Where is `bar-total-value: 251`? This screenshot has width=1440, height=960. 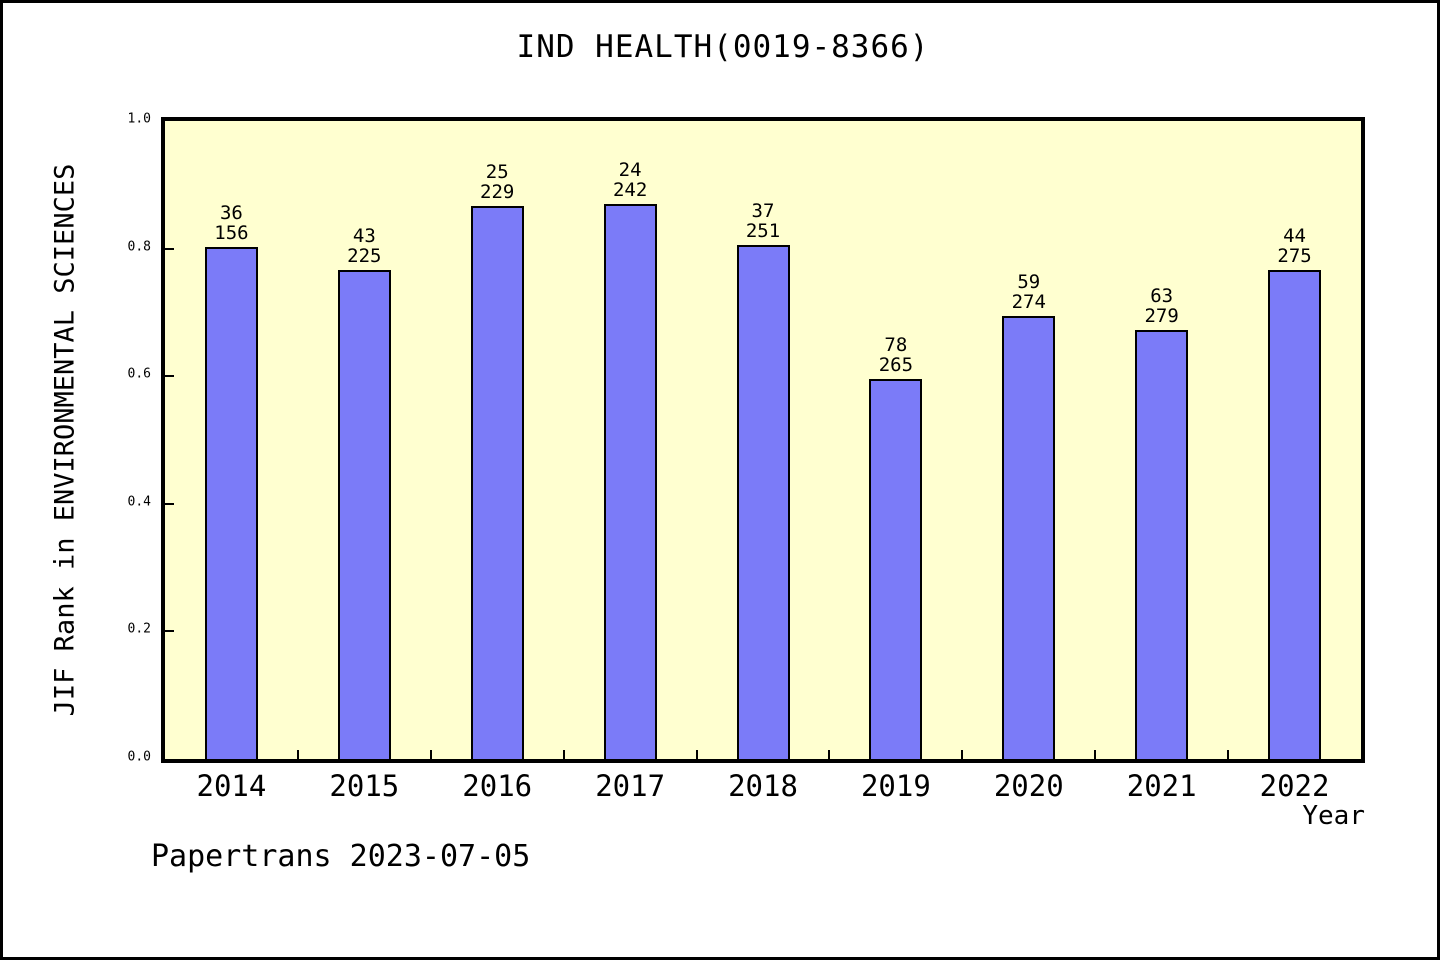 bar-total-value: 251 is located at coordinates (763, 231).